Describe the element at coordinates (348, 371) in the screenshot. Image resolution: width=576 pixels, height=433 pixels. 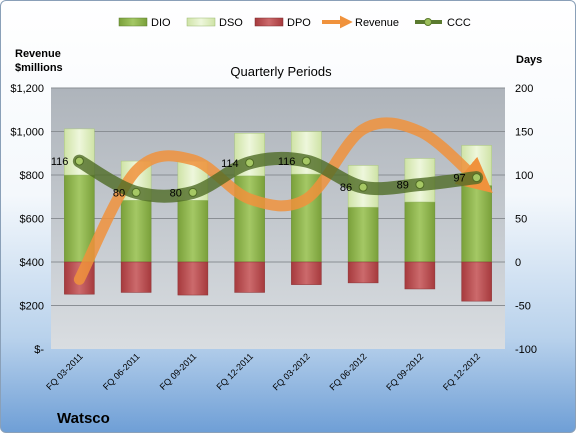
I see `x-tick-label: FQ 06-2012` at that location.